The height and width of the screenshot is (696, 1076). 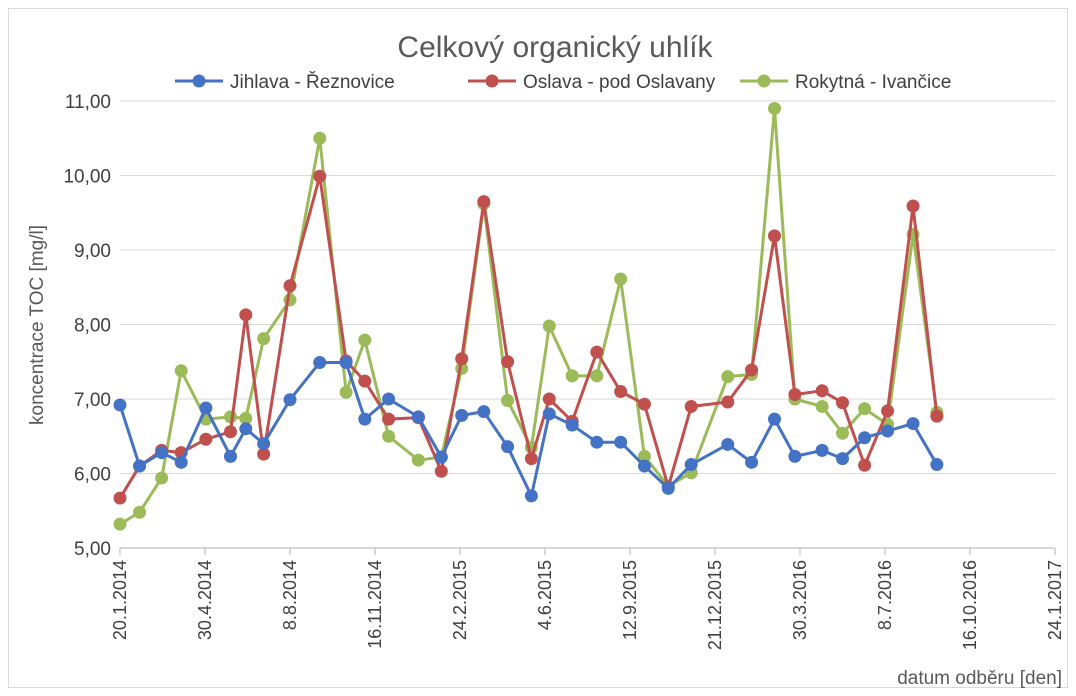 I want to click on x-tick-label: 4.6.2015, so click(x=545, y=595).